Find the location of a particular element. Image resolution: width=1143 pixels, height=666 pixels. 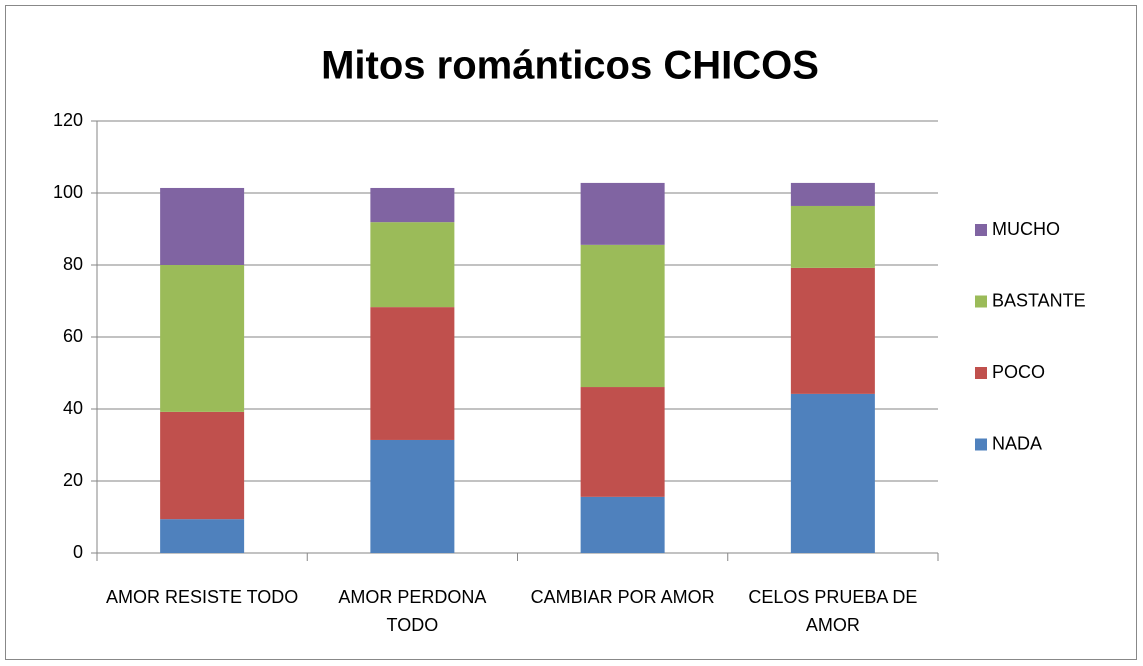

legend-label: POCO is located at coordinates (1018, 372).